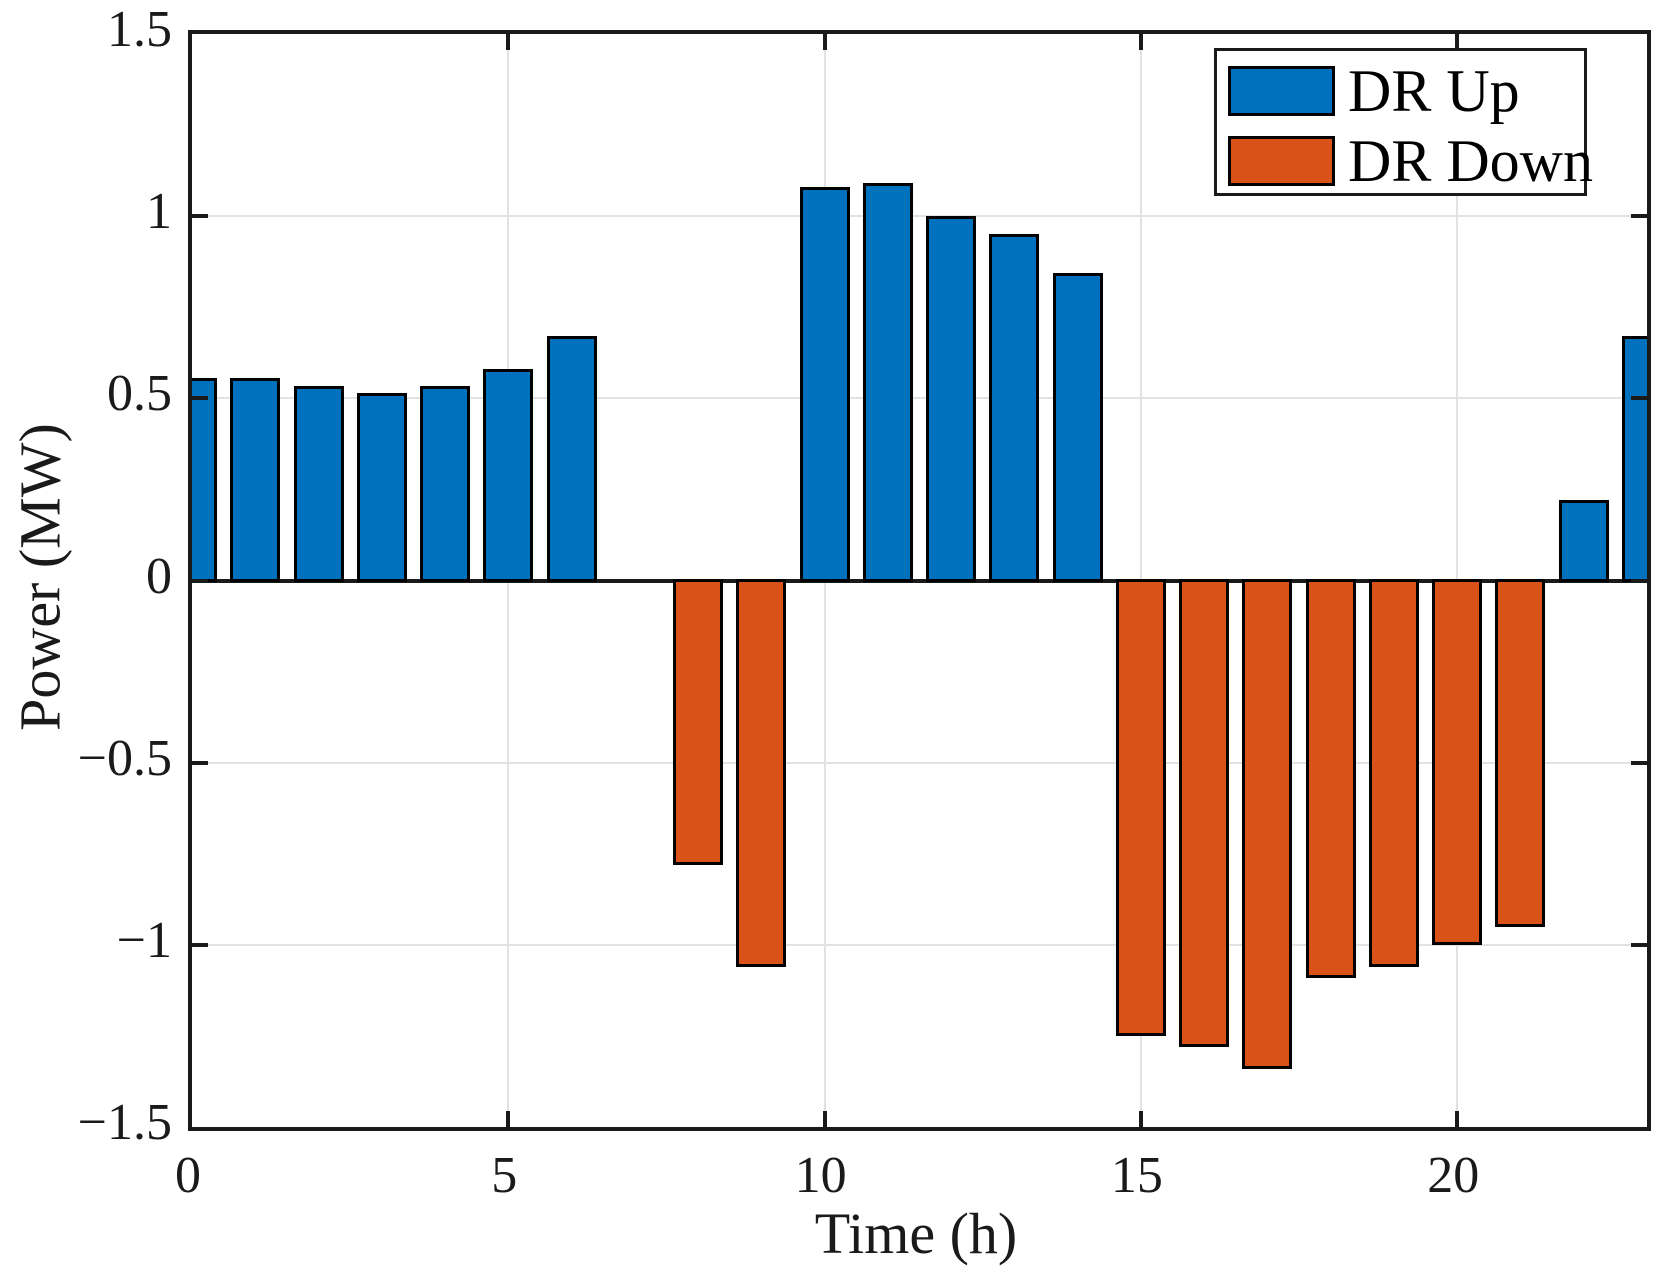 The image size is (1663, 1273). What do you see at coordinates (1136, 1175) in the screenshot?
I see `x-tick-label: 15` at bounding box center [1136, 1175].